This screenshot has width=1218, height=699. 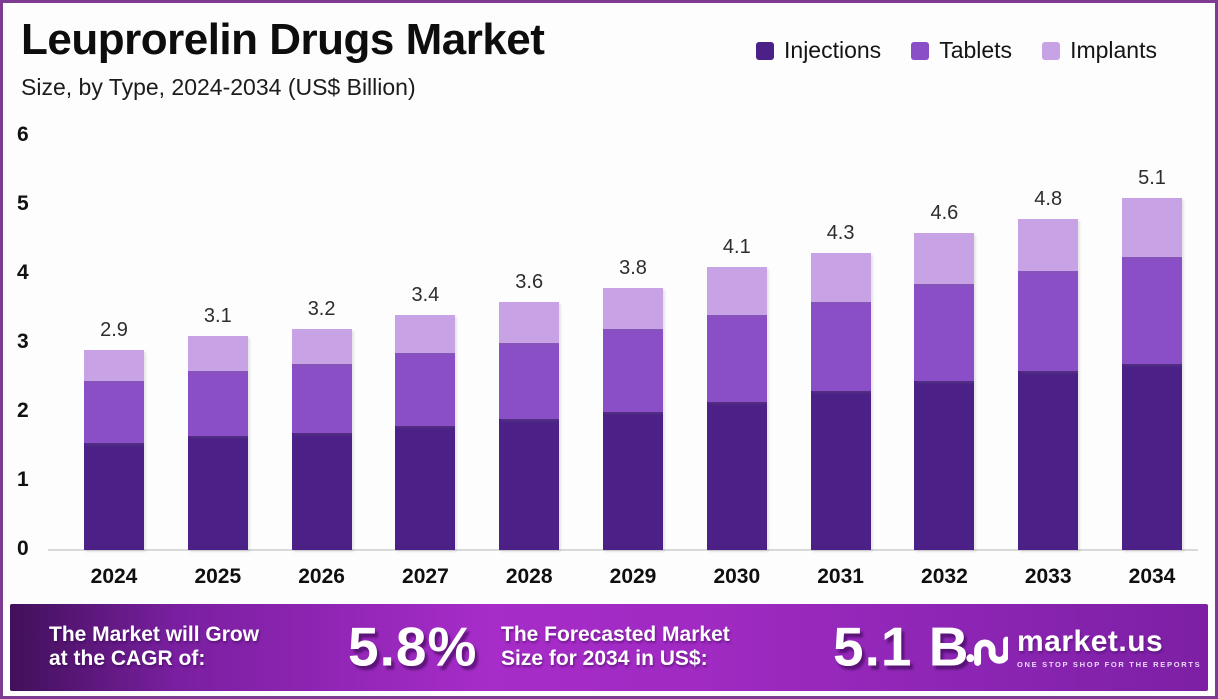 I want to click on legend-item-implants: Implants, so click(x=1099, y=50).